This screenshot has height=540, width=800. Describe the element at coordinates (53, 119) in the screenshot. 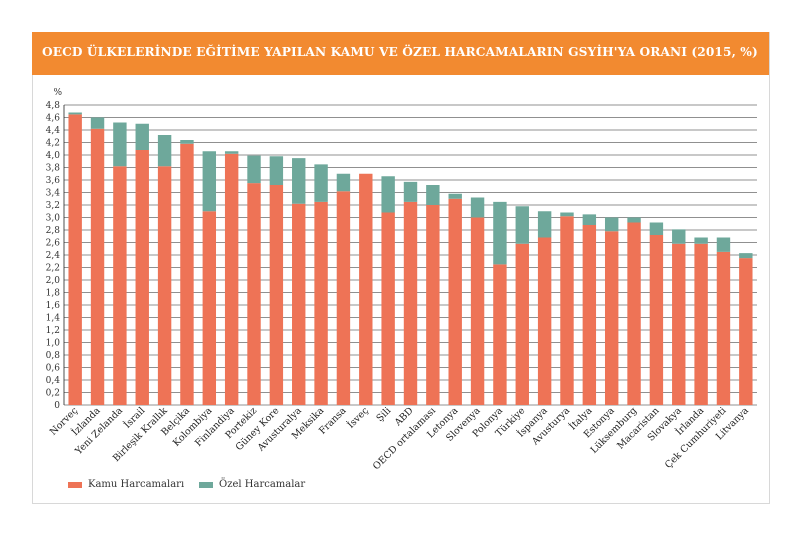

I see `y-tick-label: 4,6` at that location.